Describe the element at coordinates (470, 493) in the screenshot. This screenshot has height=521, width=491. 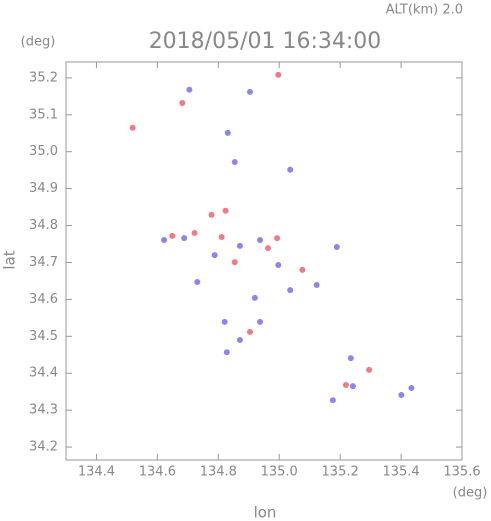
I see `x-unit: (deg)` at that location.